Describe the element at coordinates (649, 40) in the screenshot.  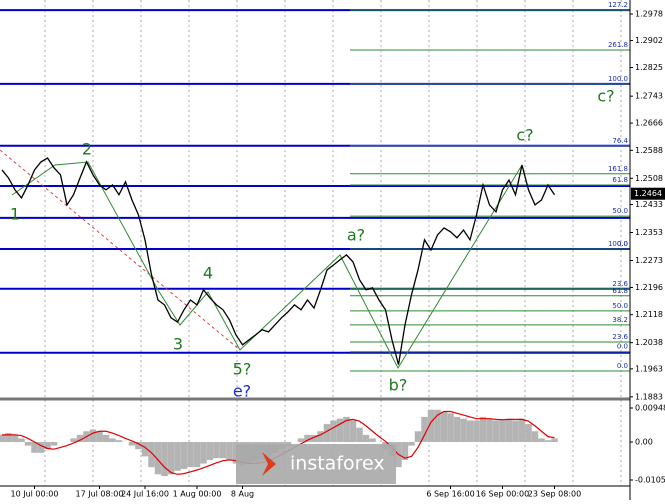
I see `y-tick-label: 1.2902` at that location.